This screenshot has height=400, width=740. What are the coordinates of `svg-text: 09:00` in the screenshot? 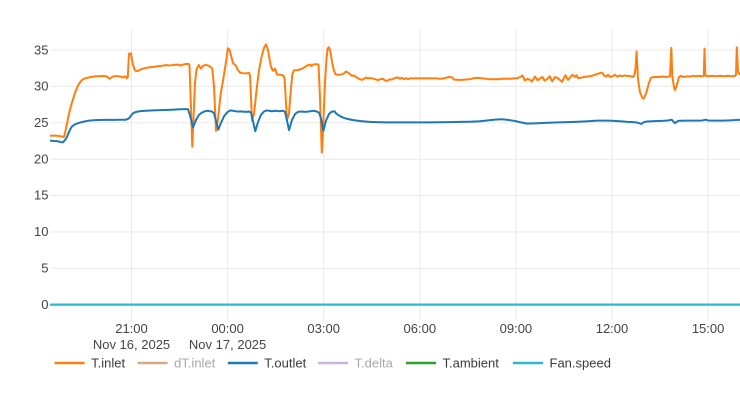 It's located at (516, 328).